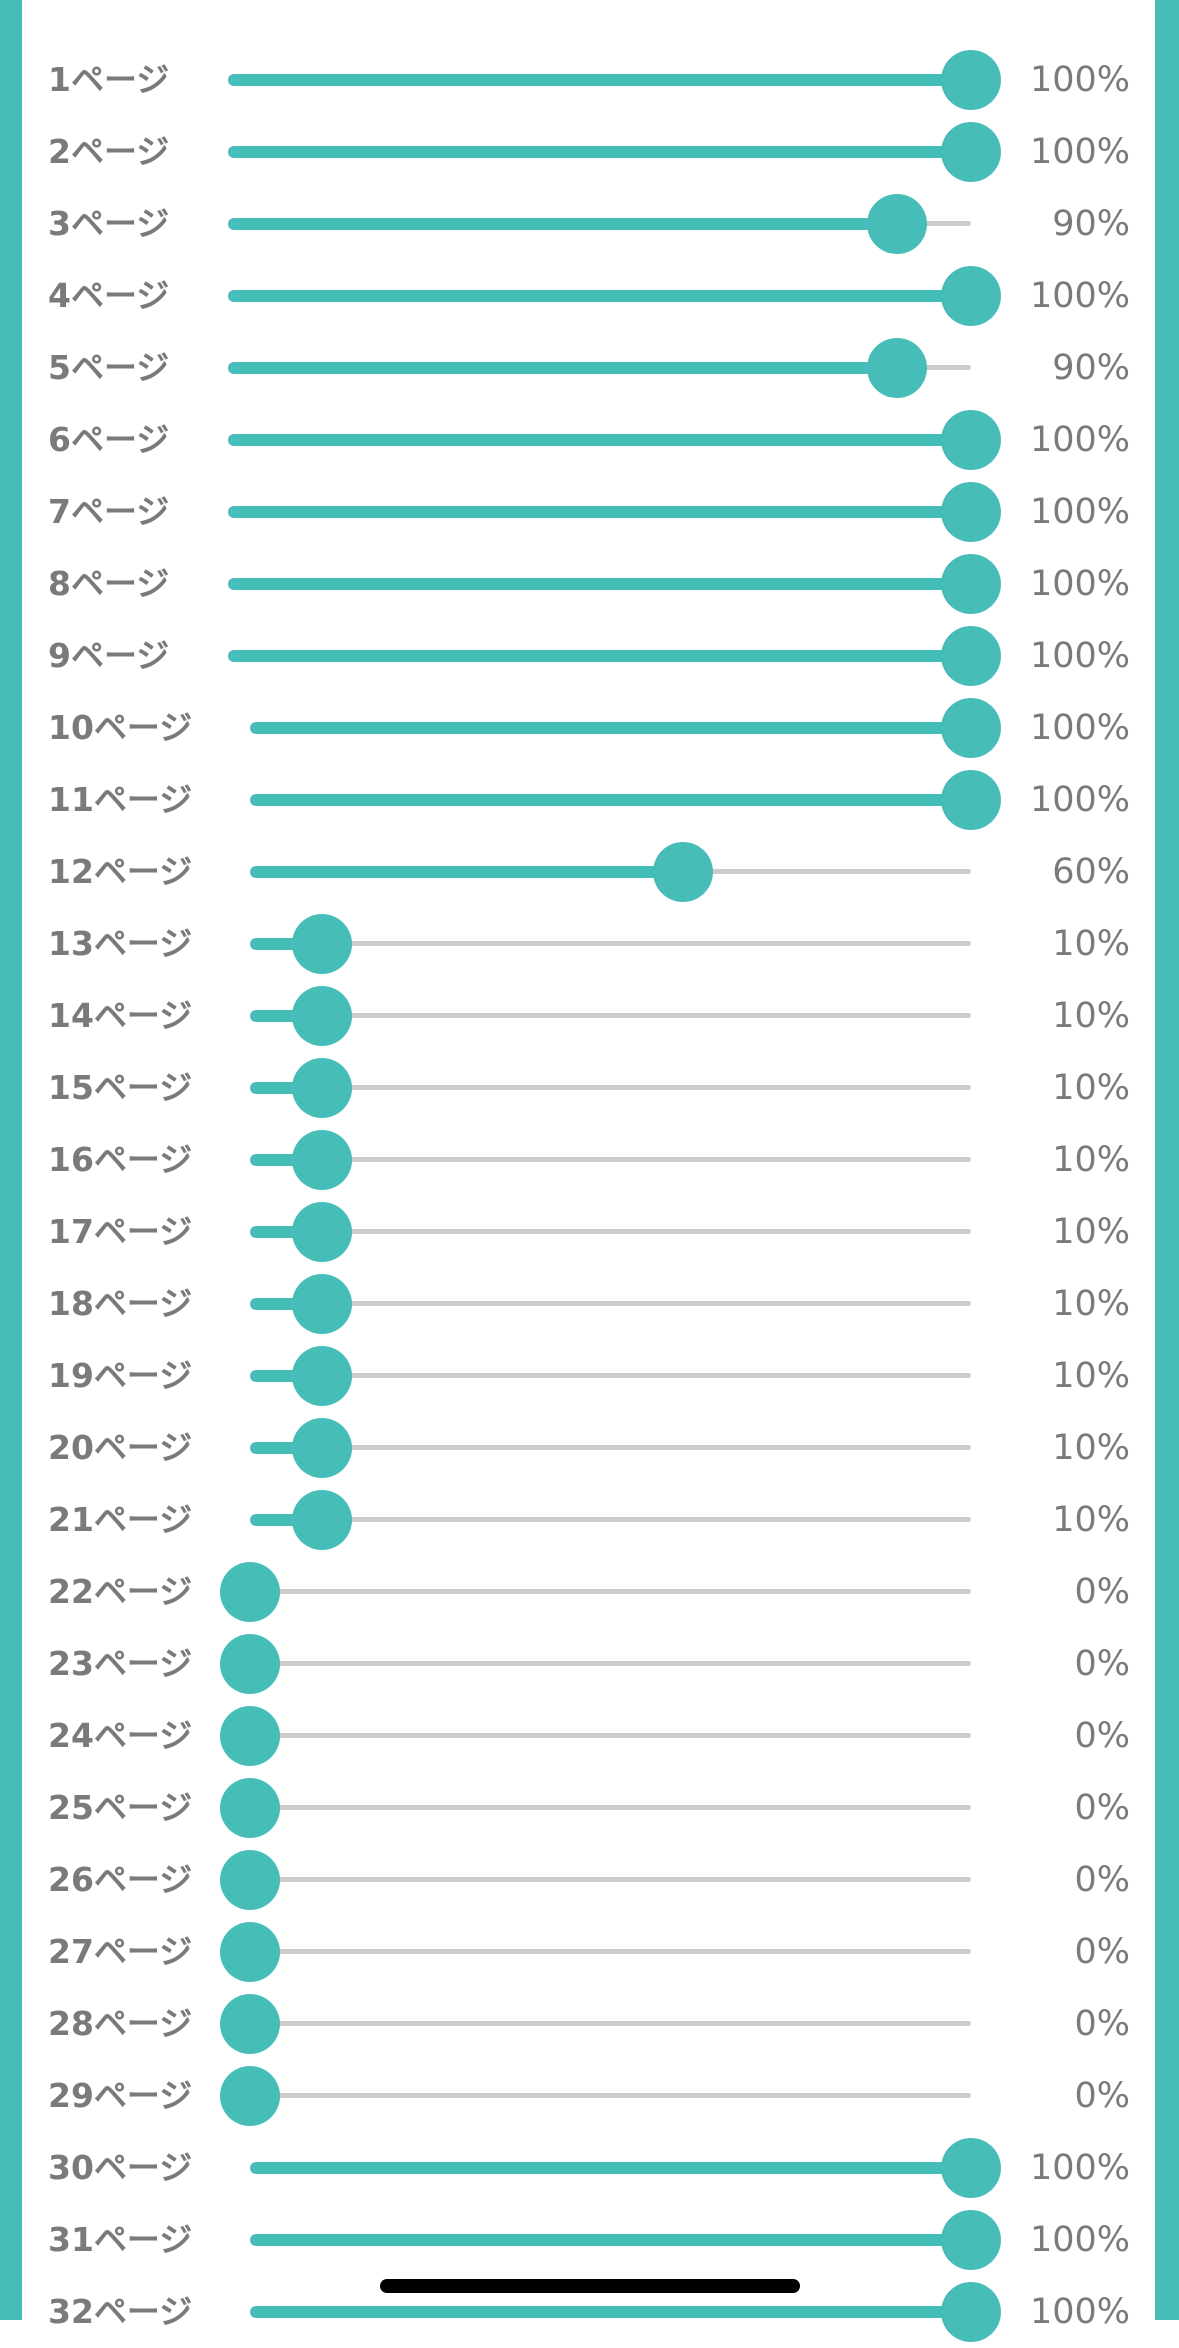 The image size is (1179, 2348). Describe the element at coordinates (120, 1807) in the screenshot. I see `page-label: 25ページ` at that location.